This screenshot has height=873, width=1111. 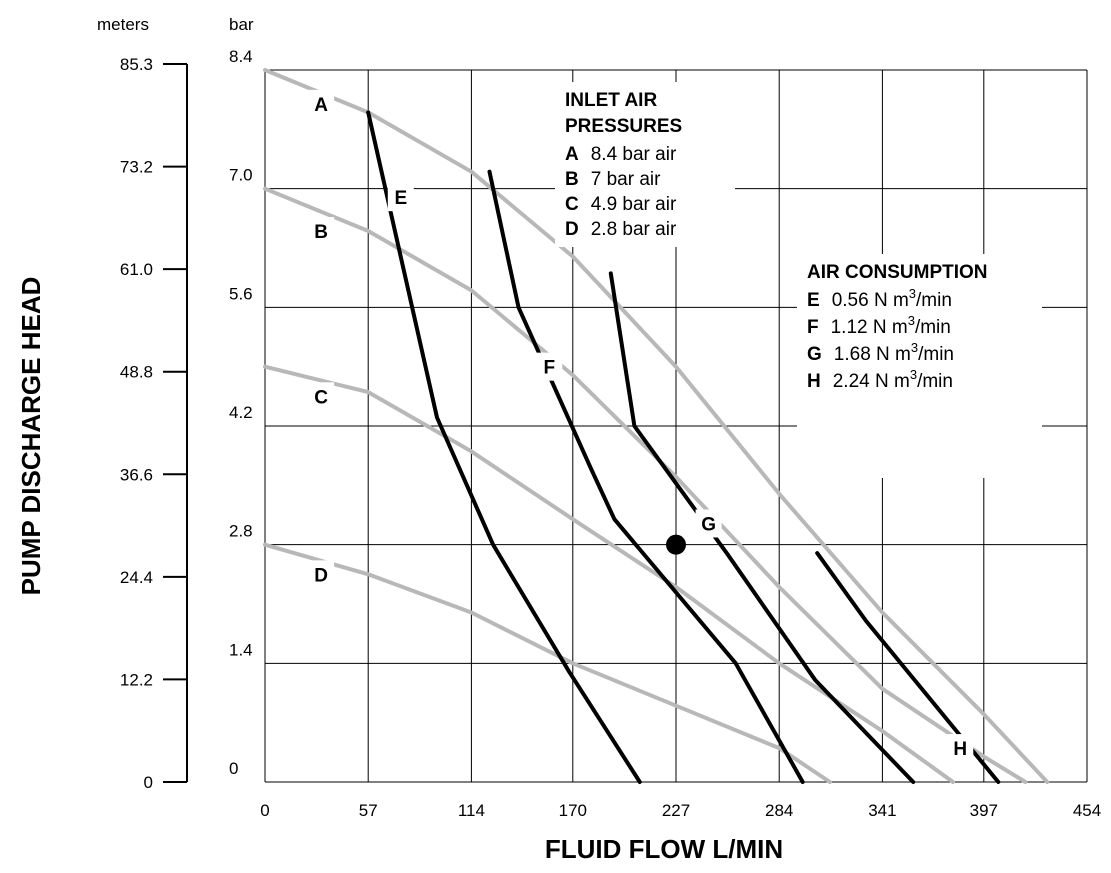 I want to click on curve-label-bg-e, so click(x=400, y=197).